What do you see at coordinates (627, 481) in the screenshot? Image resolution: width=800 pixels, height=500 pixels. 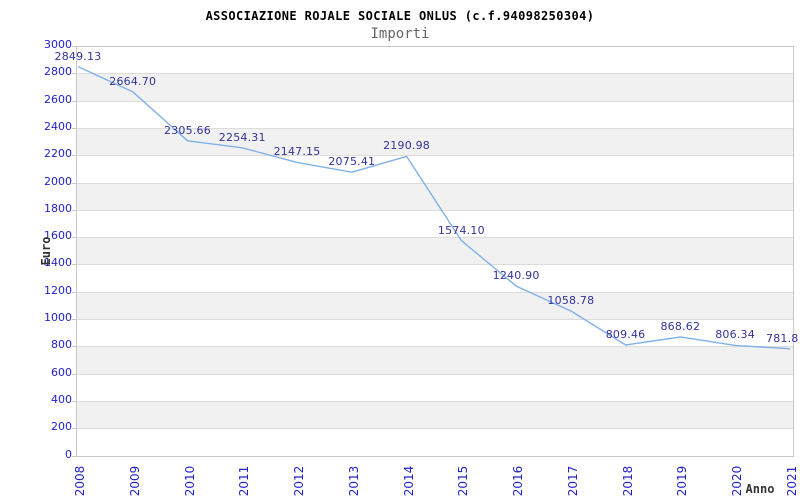 I see `x-tick-label: 2018` at bounding box center [627, 481].